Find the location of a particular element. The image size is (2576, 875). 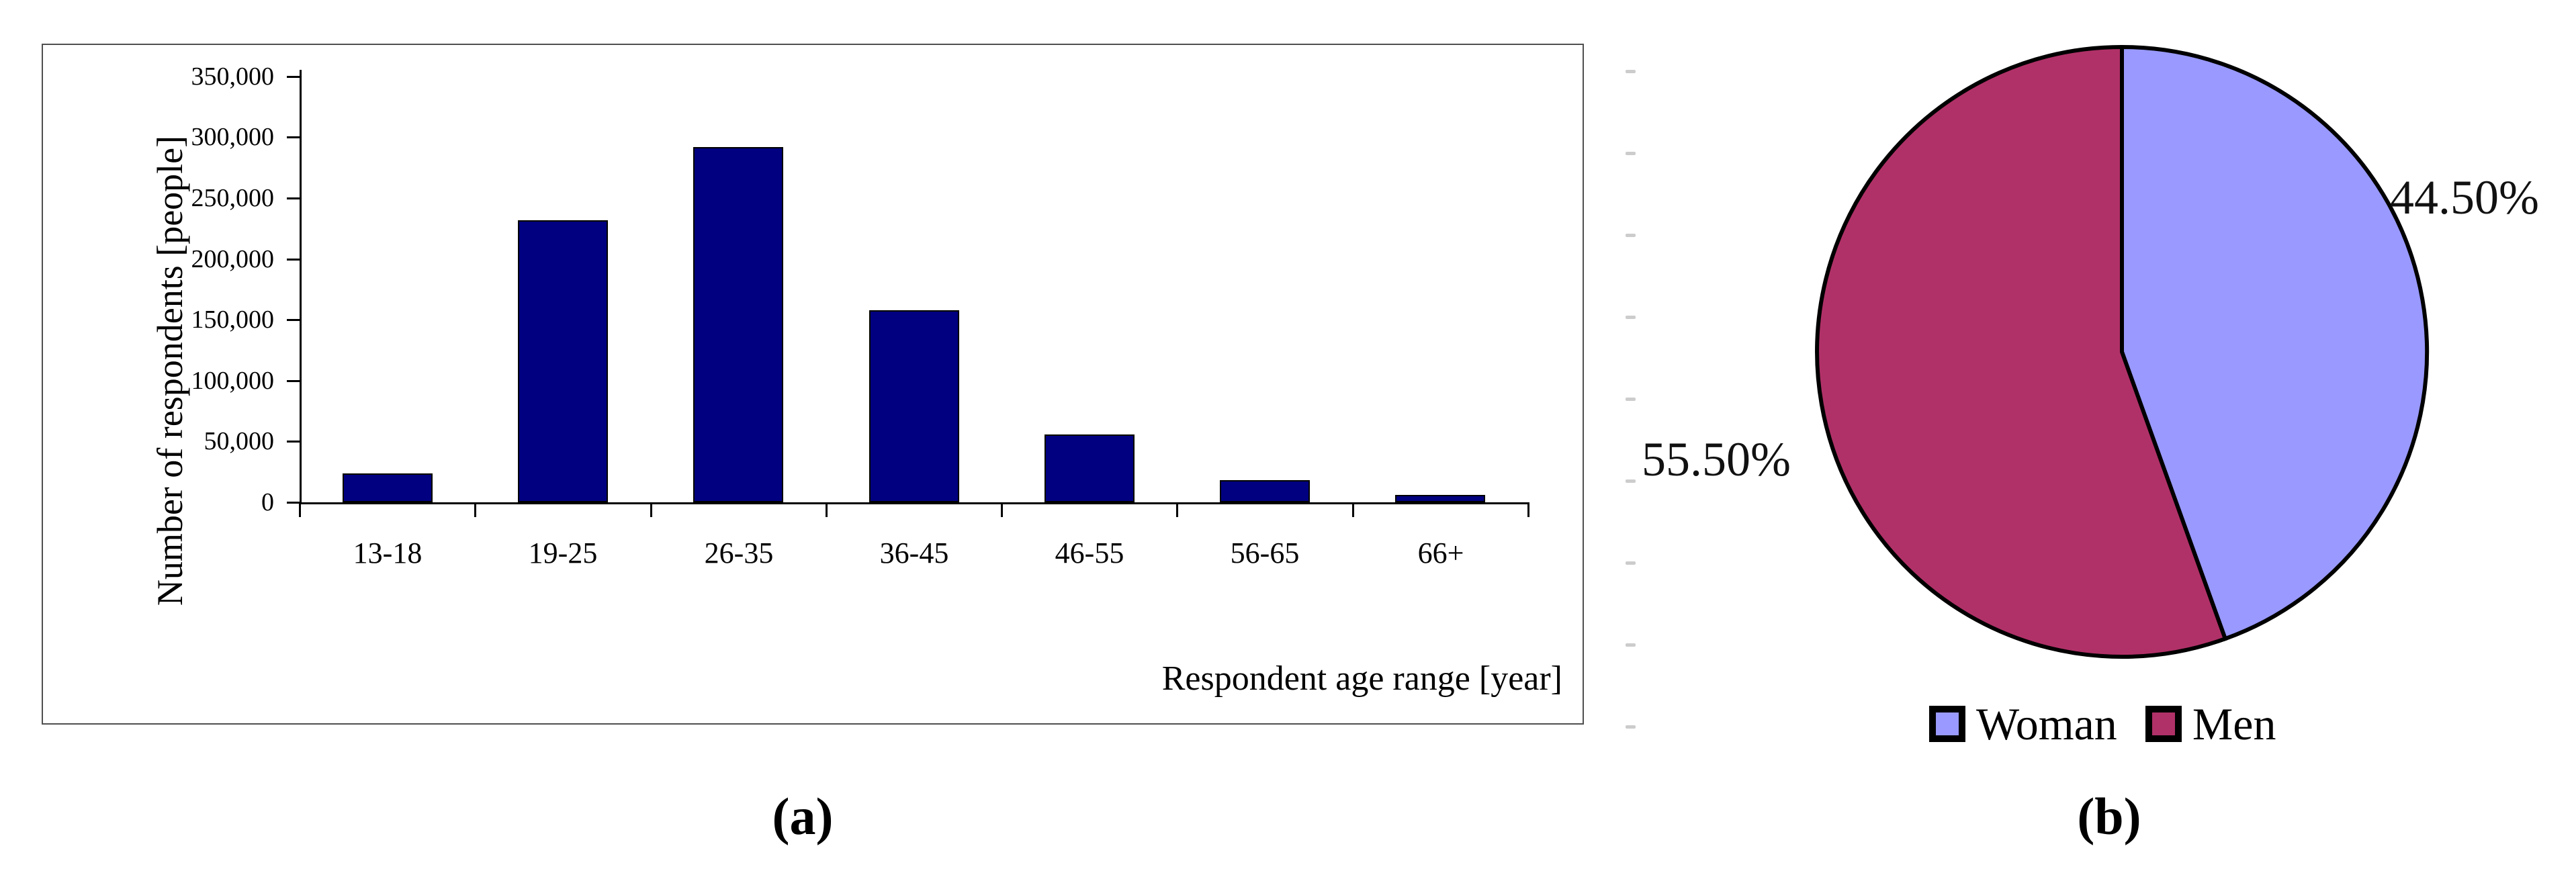

pie-legend: Woman Men is located at coordinates (2103, 723).